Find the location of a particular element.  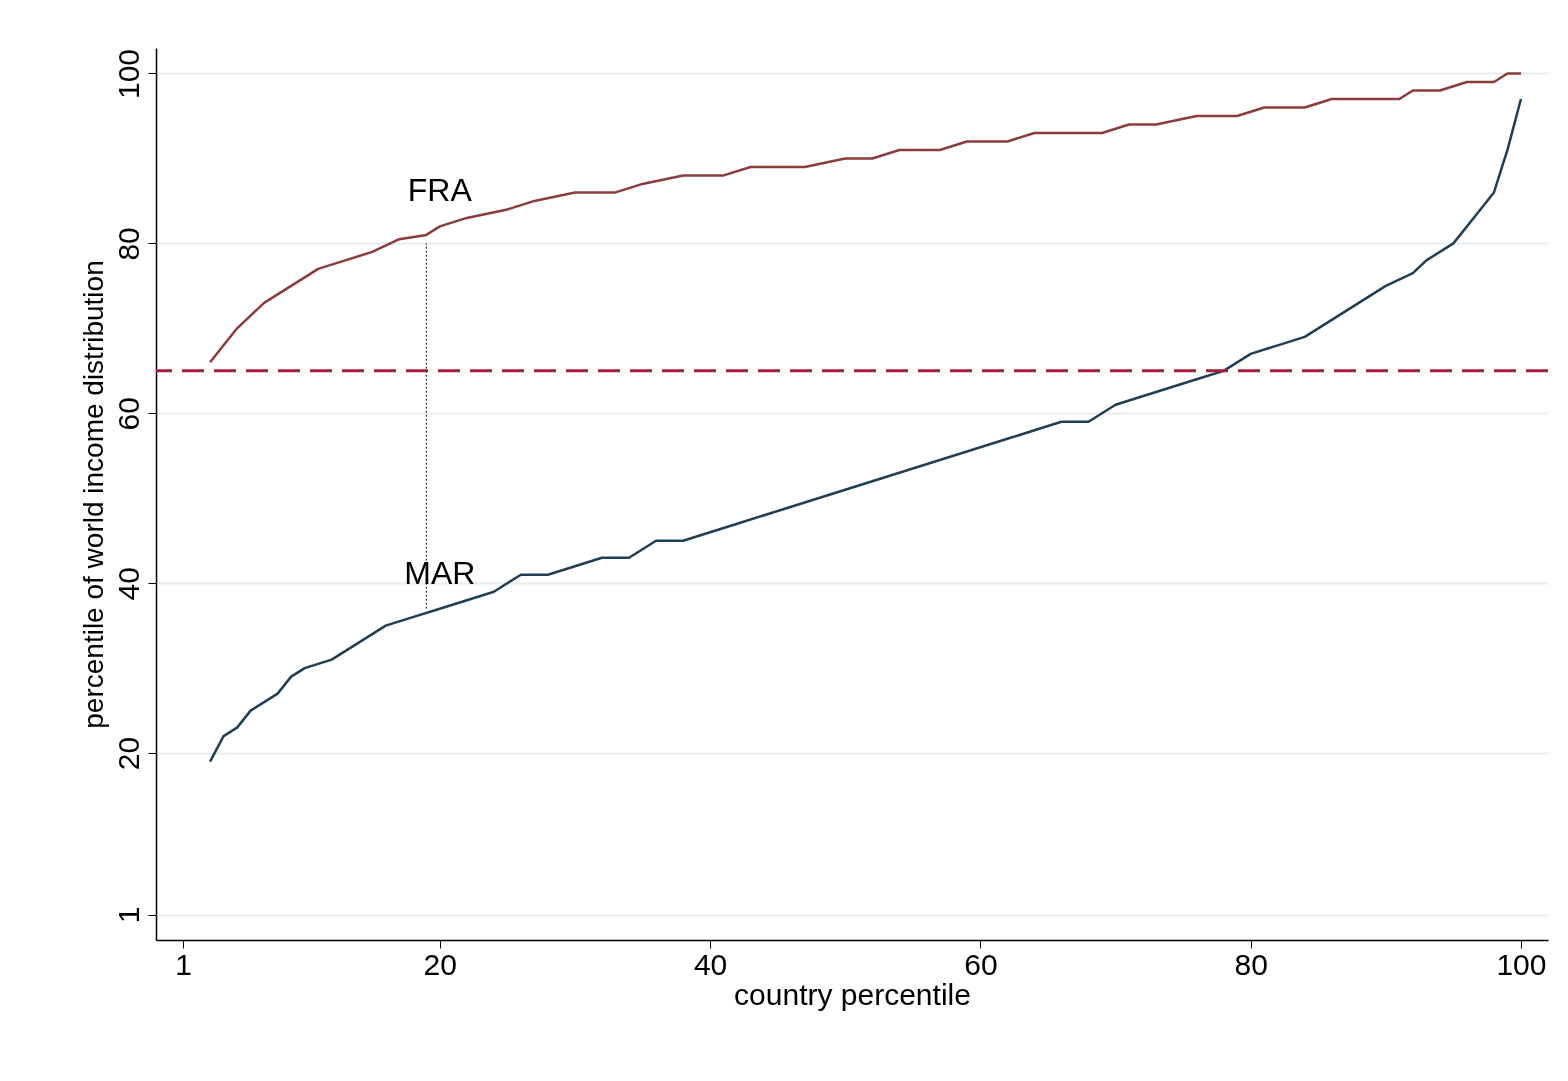

x-tick-label: 20 is located at coordinates (440, 964).